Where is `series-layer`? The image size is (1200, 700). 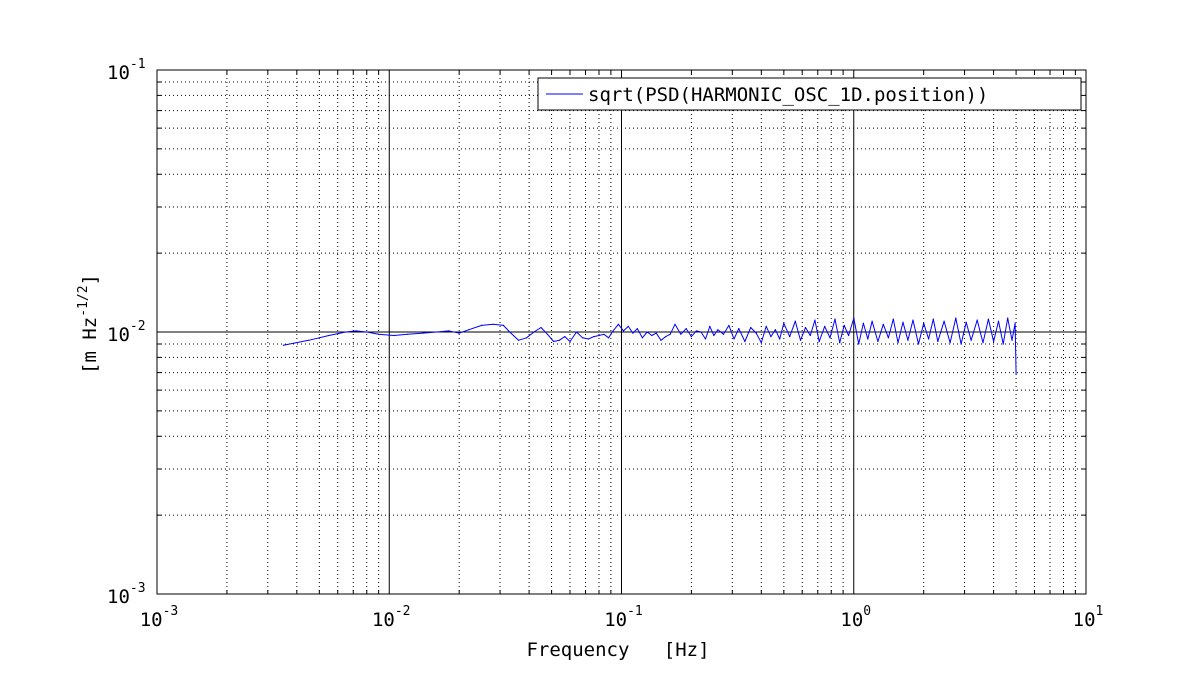
series-layer is located at coordinates (649, 346).